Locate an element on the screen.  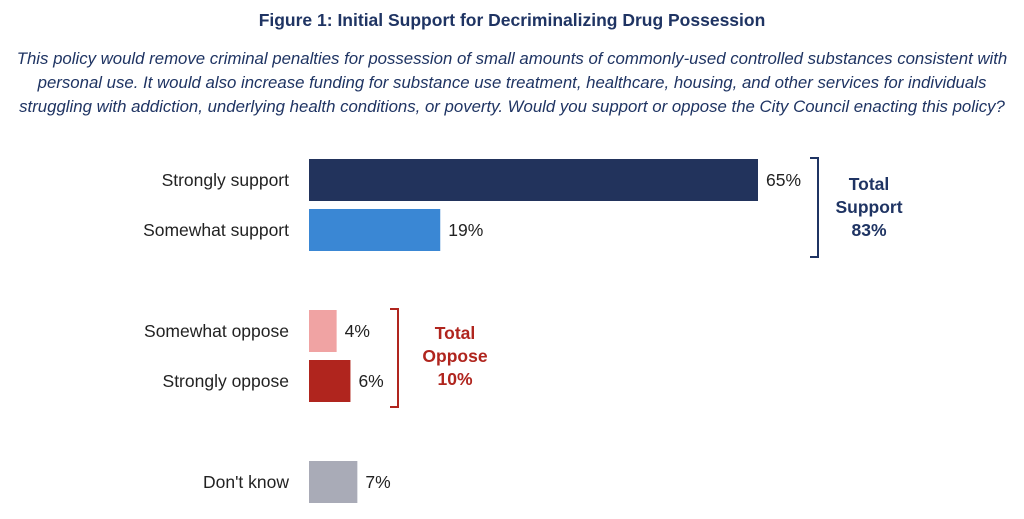
category-label-strongly-oppose: Strongly oppose is located at coordinates (226, 381).